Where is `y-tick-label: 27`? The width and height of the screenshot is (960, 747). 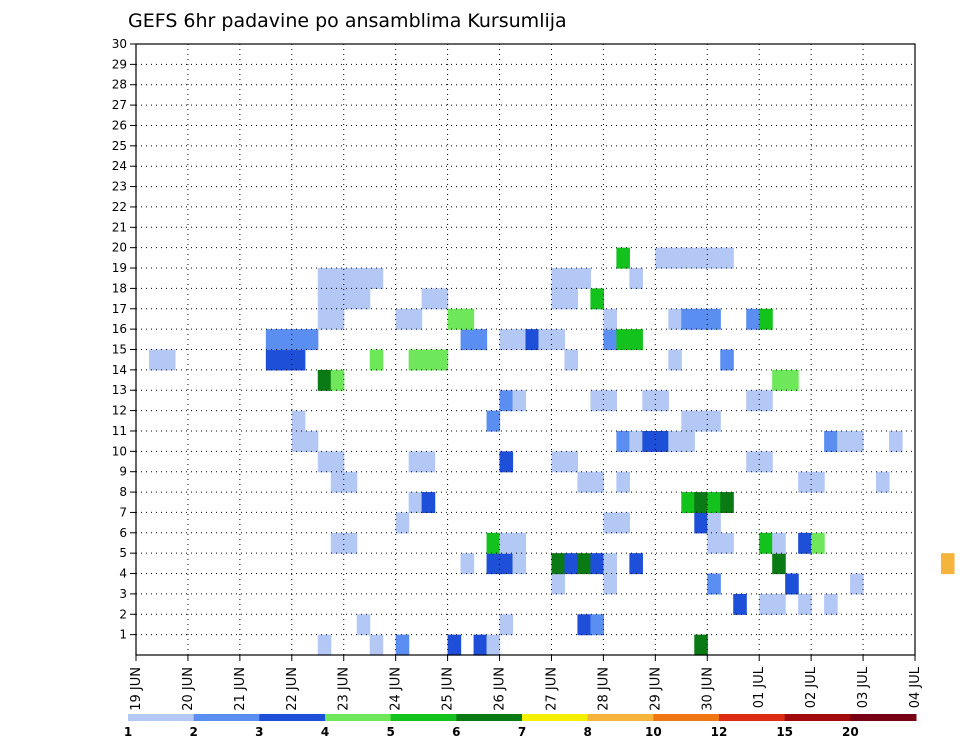
y-tick-label: 27 is located at coordinates (119, 105).